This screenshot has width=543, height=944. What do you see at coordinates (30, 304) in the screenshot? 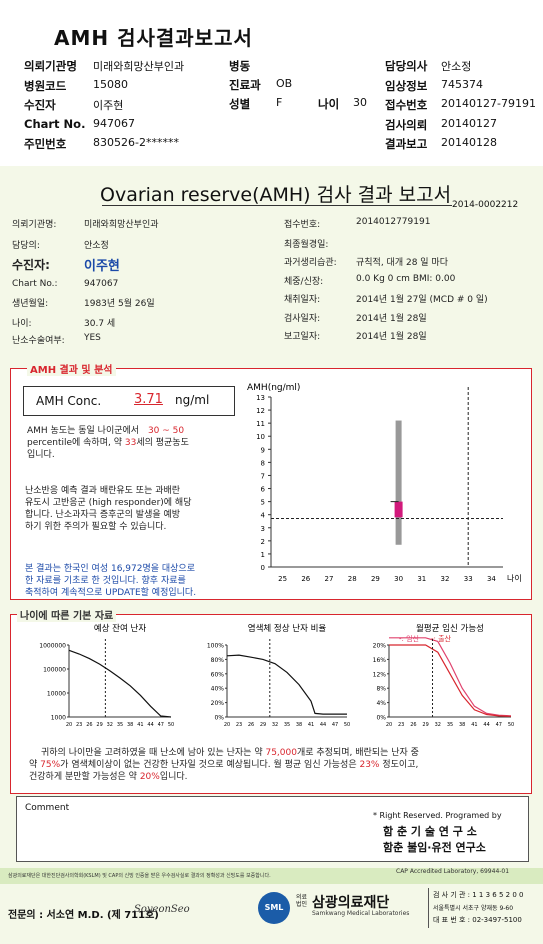
I see `report-left-4-label: 생년월일:` at bounding box center [30, 304].